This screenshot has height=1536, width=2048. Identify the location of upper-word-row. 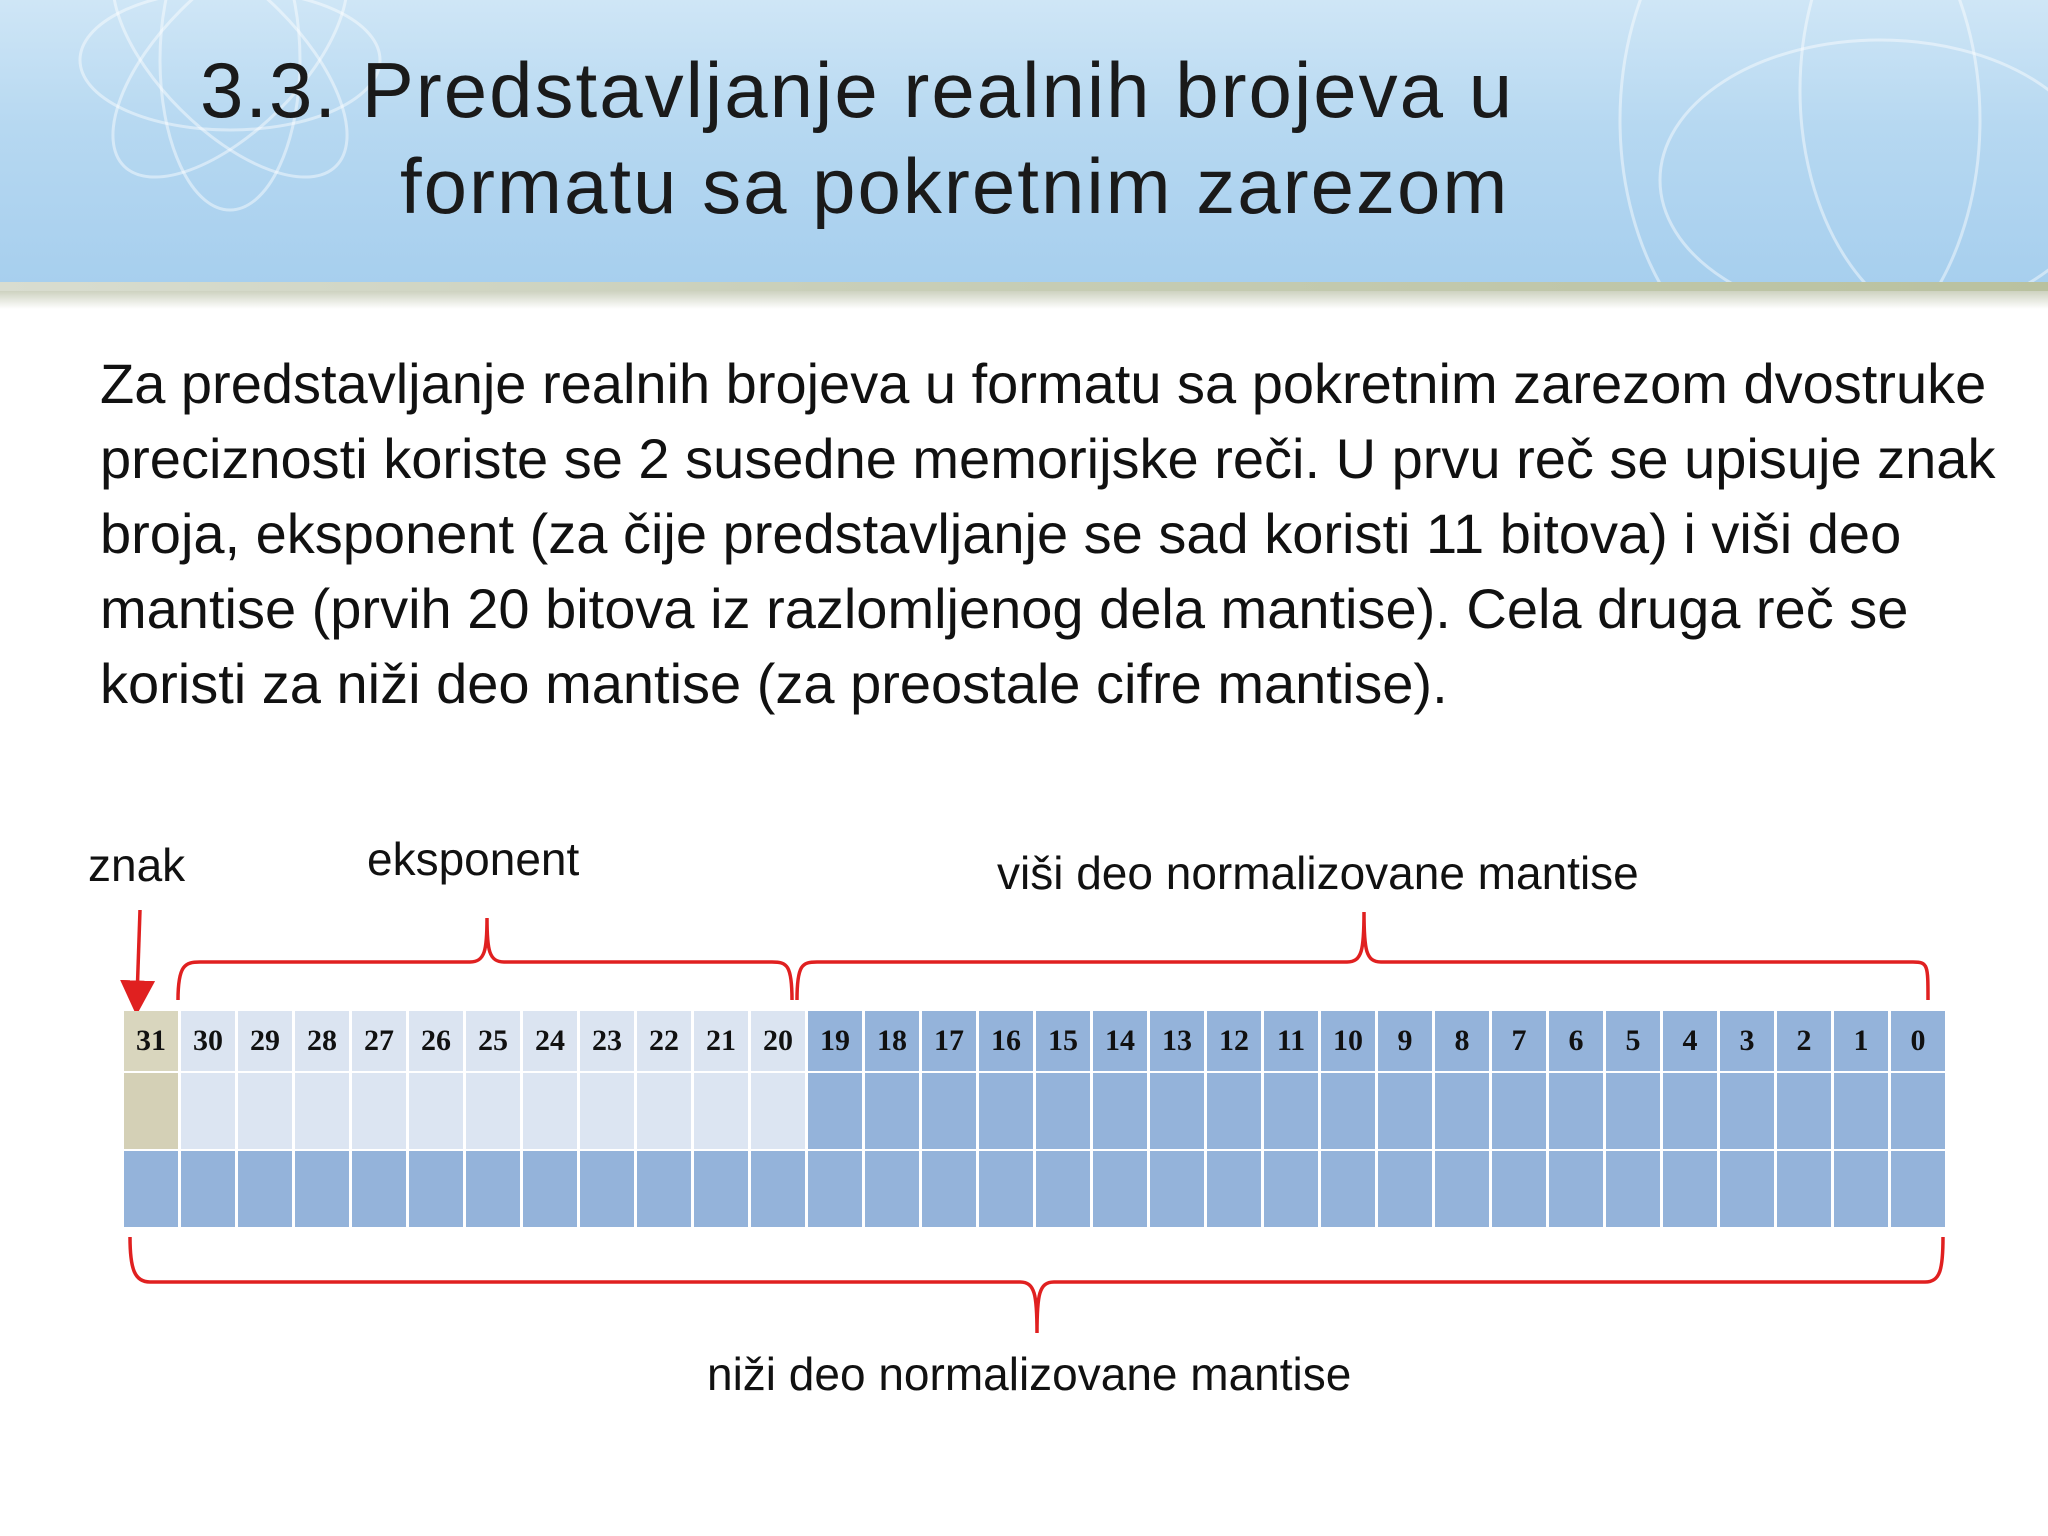
(1034, 1111).